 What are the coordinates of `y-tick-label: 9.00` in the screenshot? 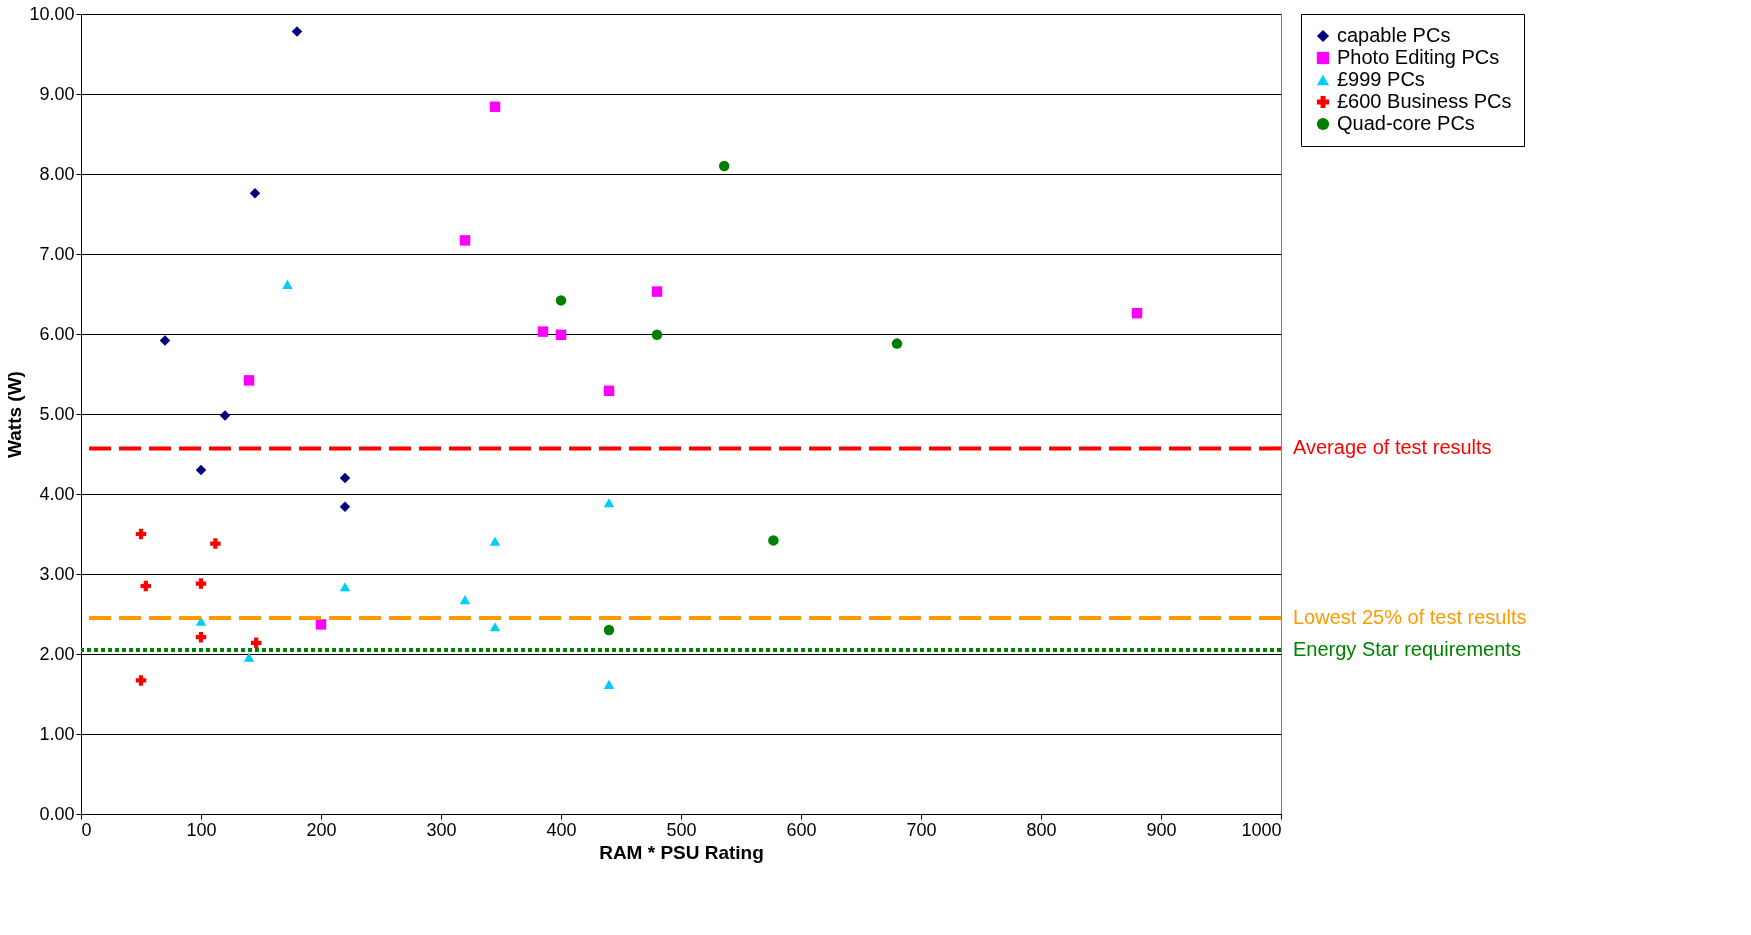 It's located at (57, 93).